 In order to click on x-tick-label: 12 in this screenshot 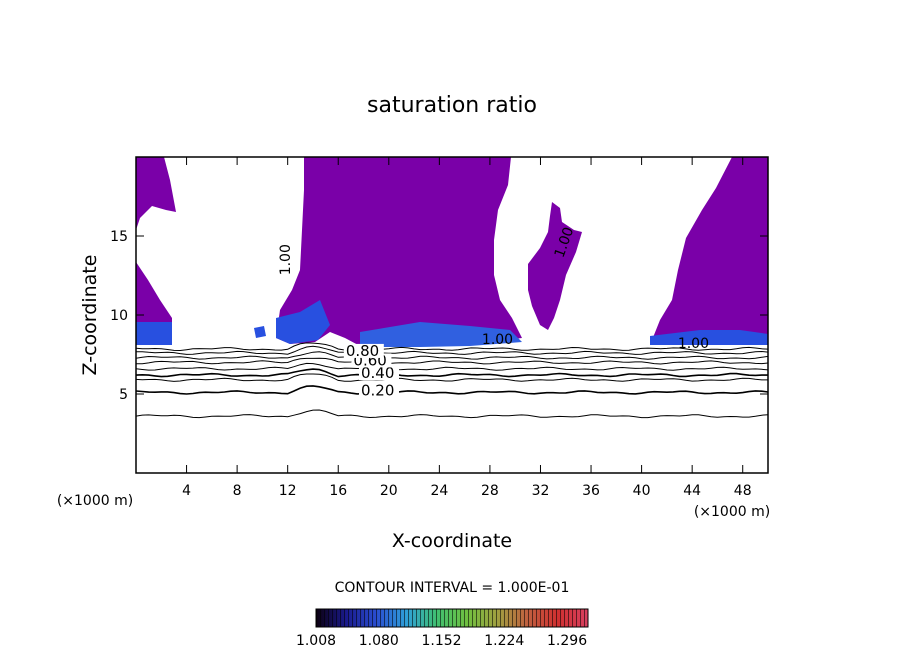, I will do `click(288, 491)`.